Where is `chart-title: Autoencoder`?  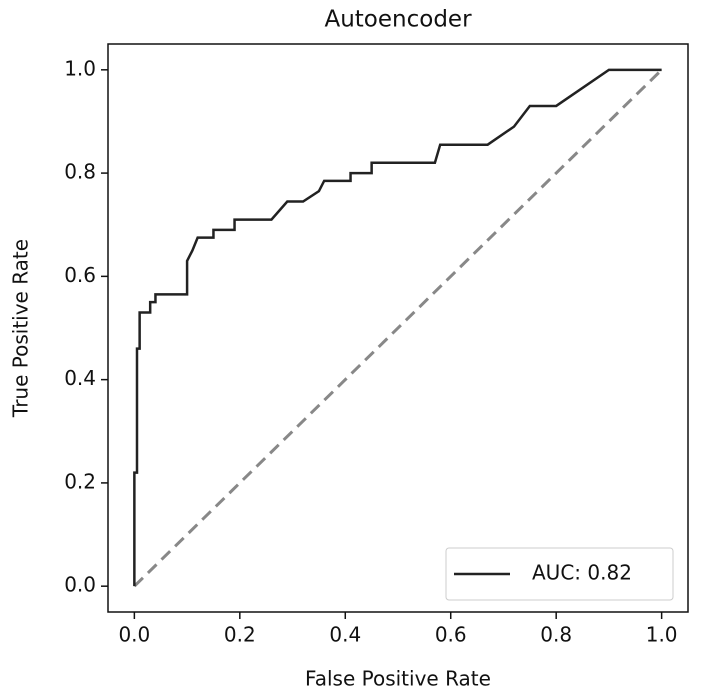
chart-title: Autoencoder is located at coordinates (398, 20).